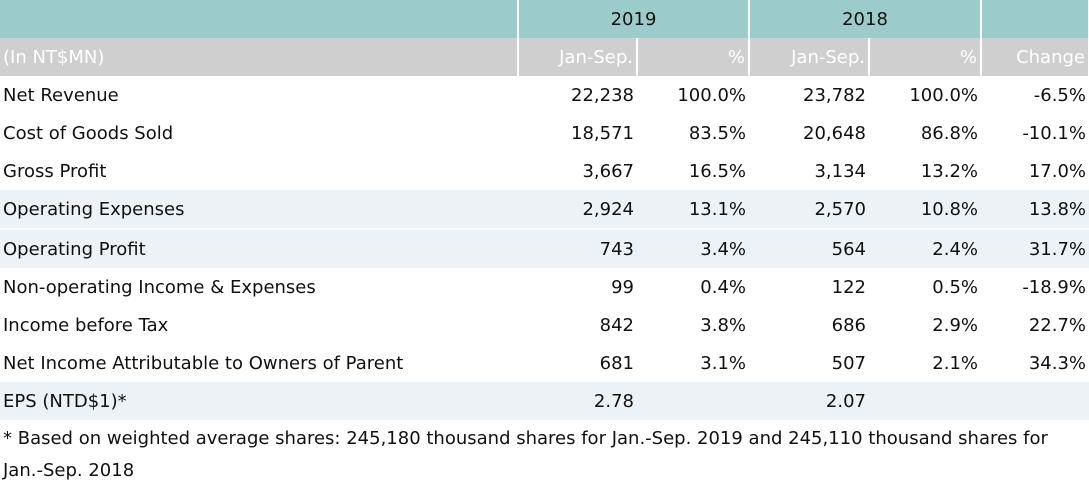 This screenshot has height=488, width=1089. Describe the element at coordinates (634, 19) in the screenshot. I see `year-2019-header: 2019` at that location.